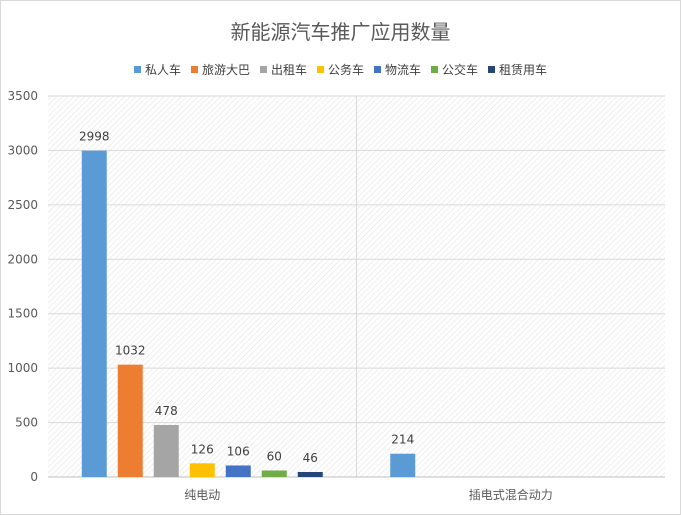 The image size is (681, 515). What do you see at coordinates (402, 440) in the screenshot?
I see `data-label: 214` at bounding box center [402, 440].